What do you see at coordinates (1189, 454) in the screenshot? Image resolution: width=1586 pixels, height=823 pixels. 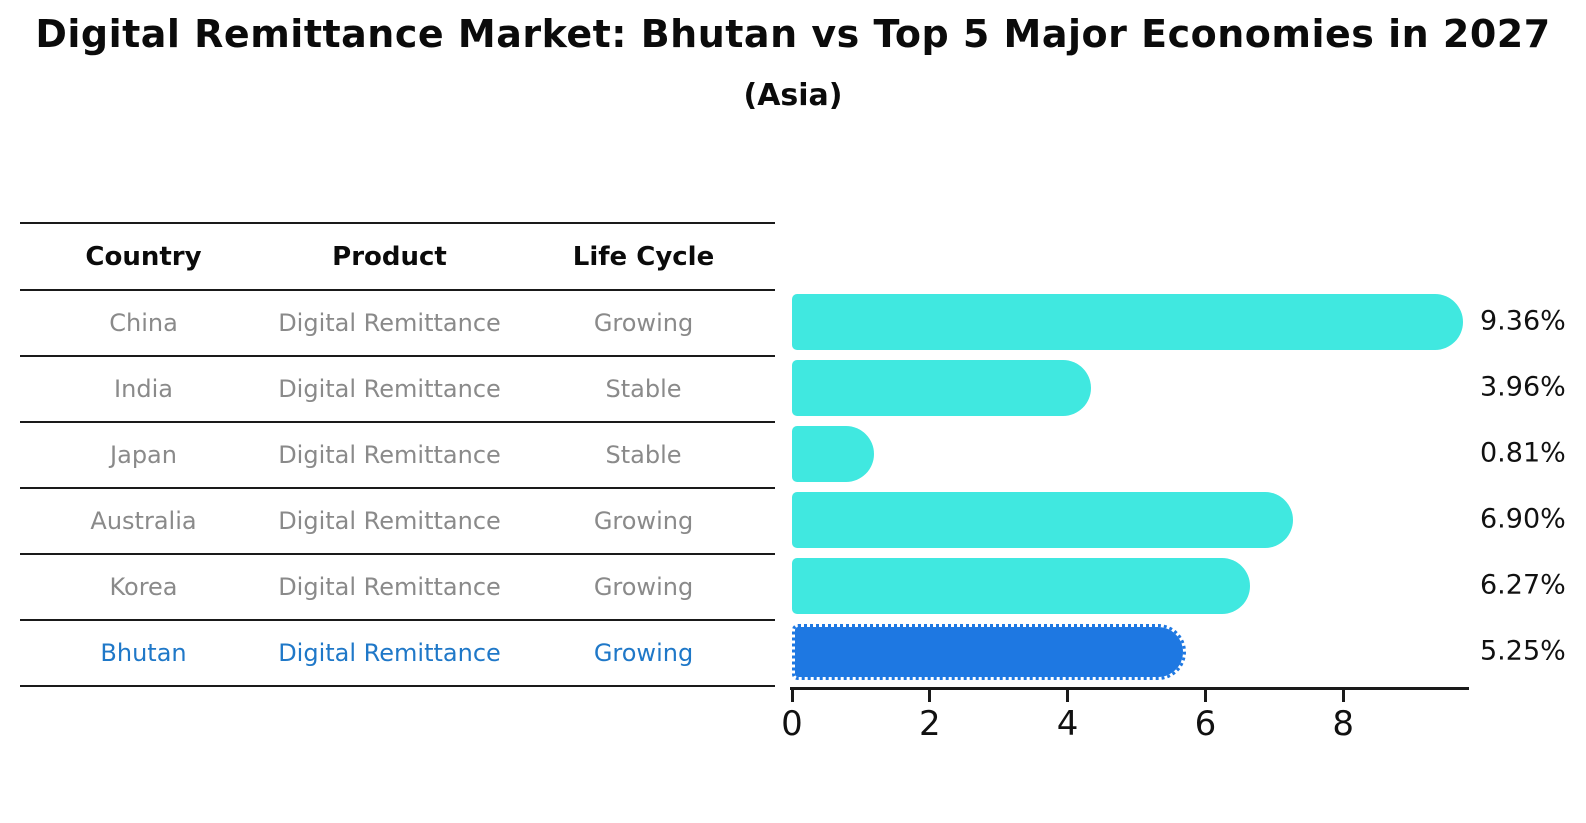 I see `bar-row-japan: 0.81%` at bounding box center [1189, 454].